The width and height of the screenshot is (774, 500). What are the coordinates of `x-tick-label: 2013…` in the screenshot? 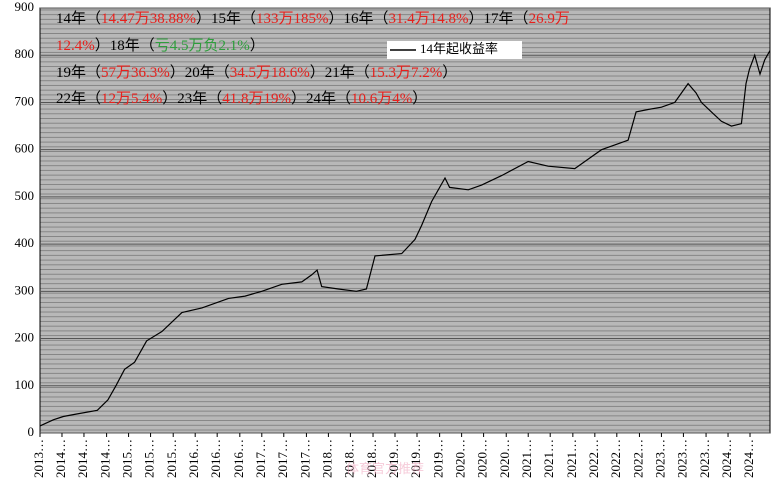 It's located at (38, 458).